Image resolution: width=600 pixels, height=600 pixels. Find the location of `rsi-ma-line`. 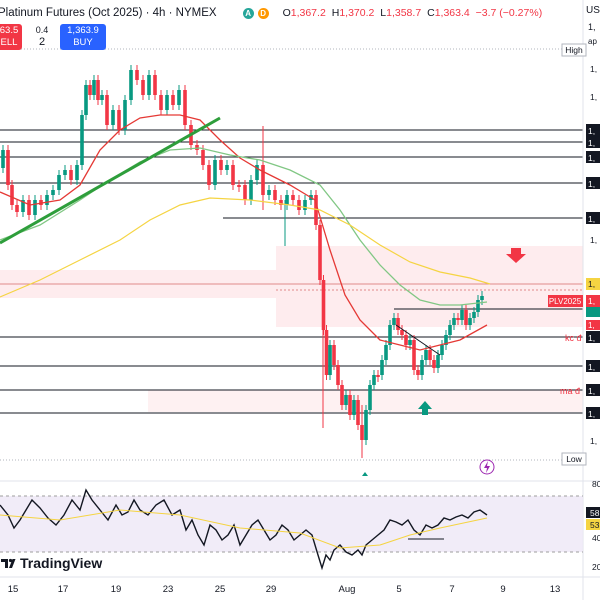

rsi-ma-line is located at coordinates (244, 529).